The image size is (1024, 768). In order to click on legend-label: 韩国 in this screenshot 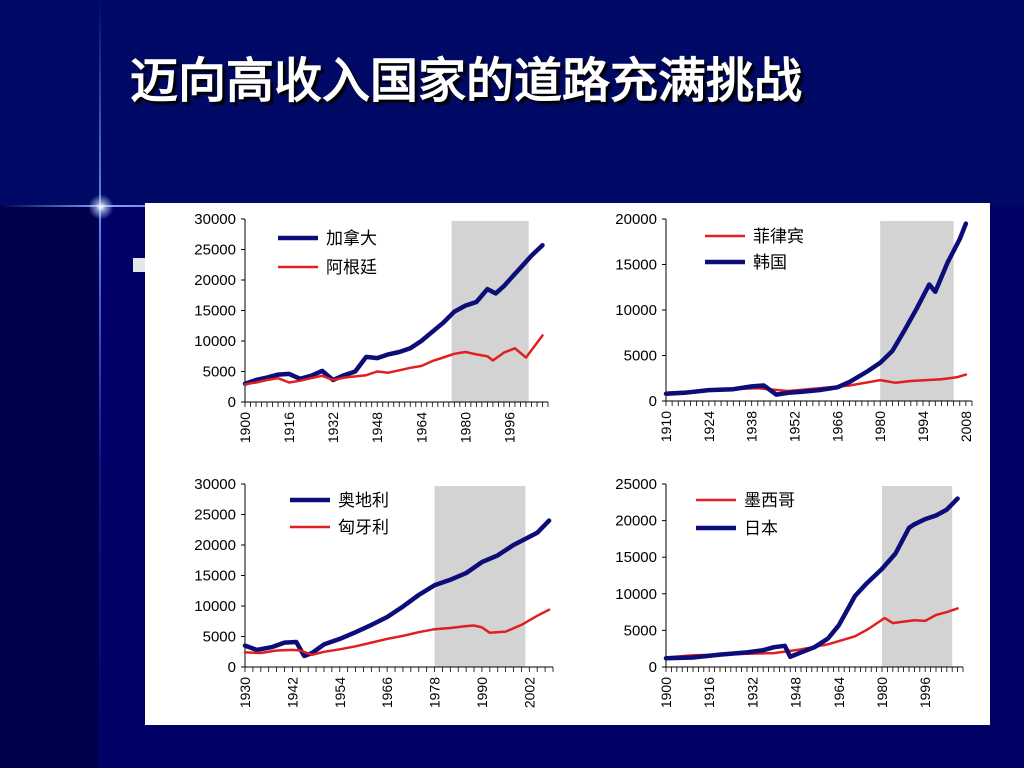, I will do `click(770, 263)`.